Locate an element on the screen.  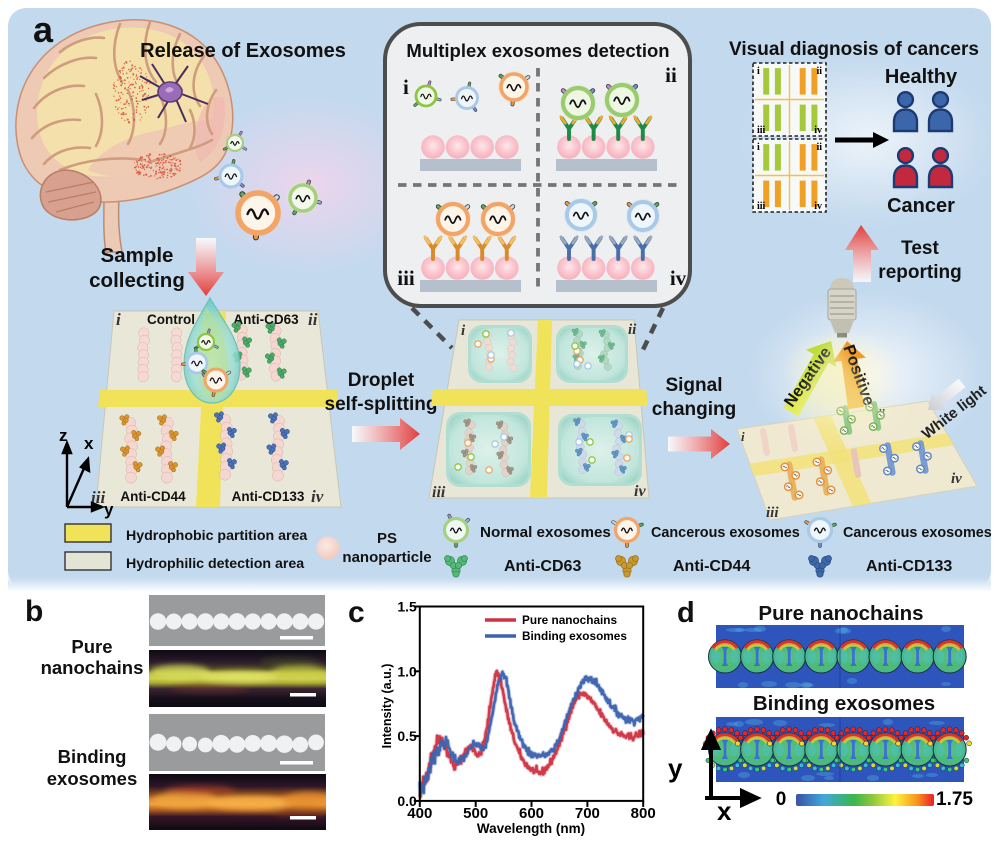
svg-text: 1.75 is located at coordinates (954, 799).